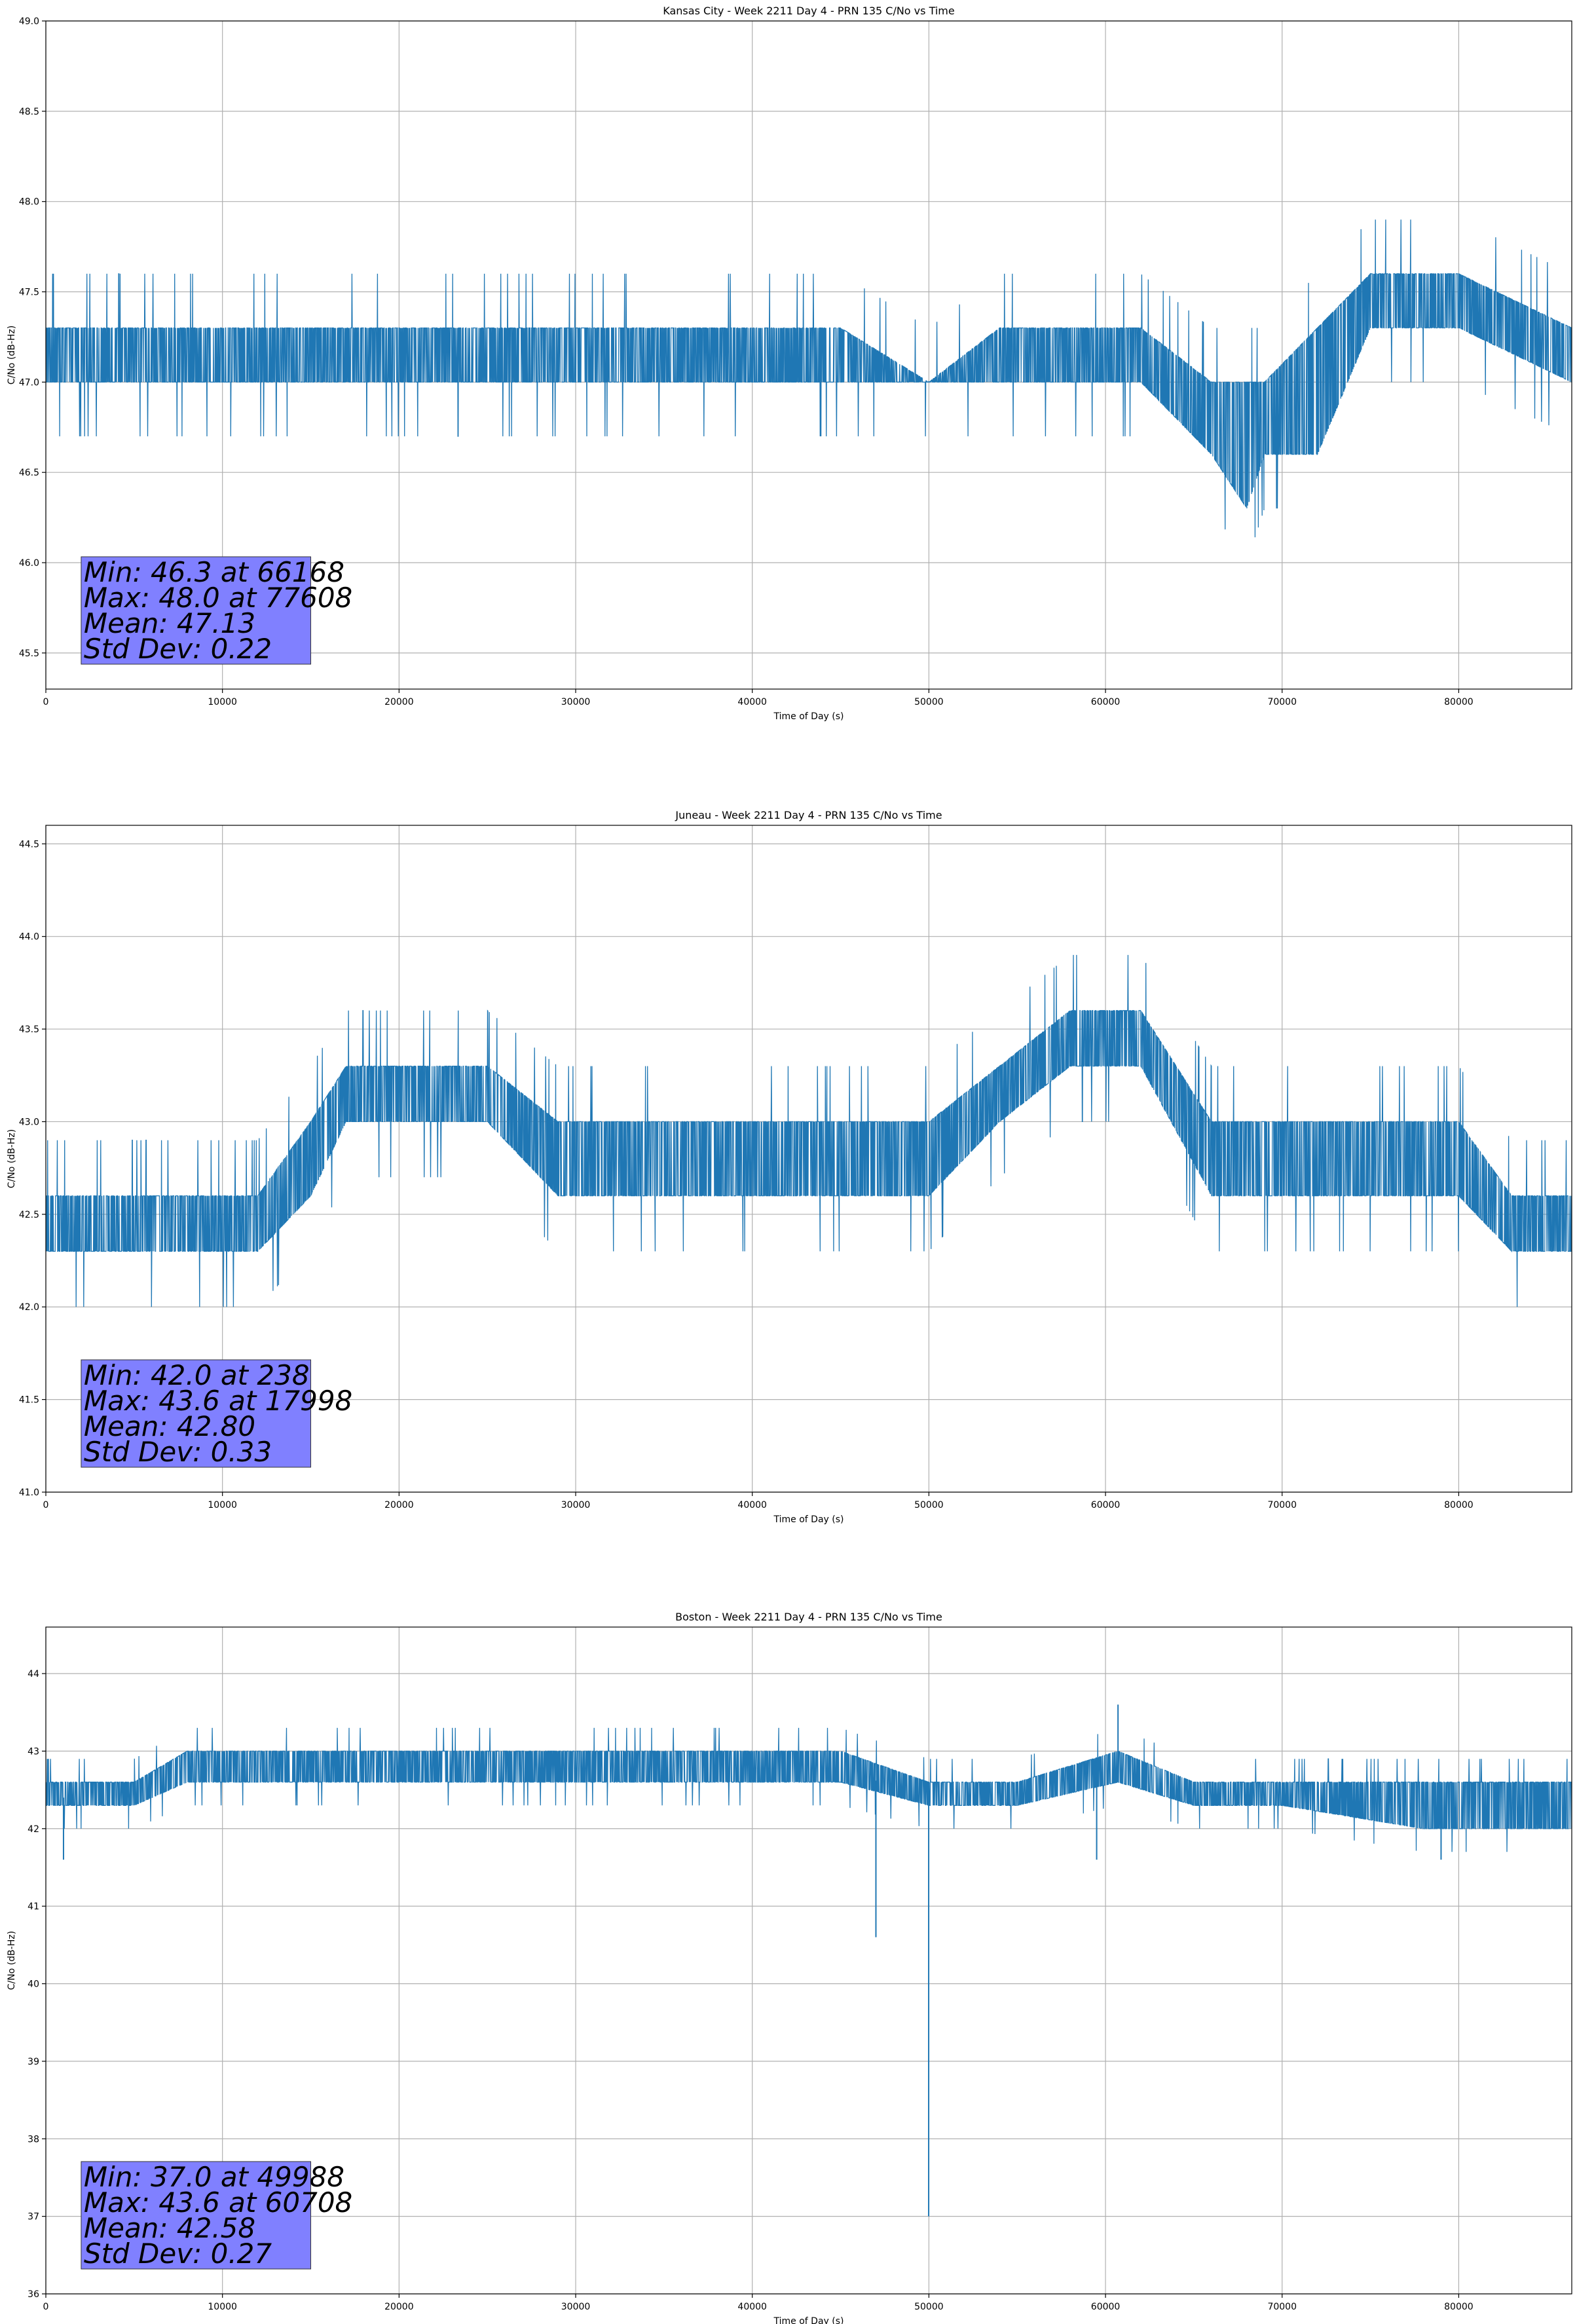 The height and width of the screenshot is (2324, 1577). I want to click on y-tick-label: 47.5, so click(29, 293).